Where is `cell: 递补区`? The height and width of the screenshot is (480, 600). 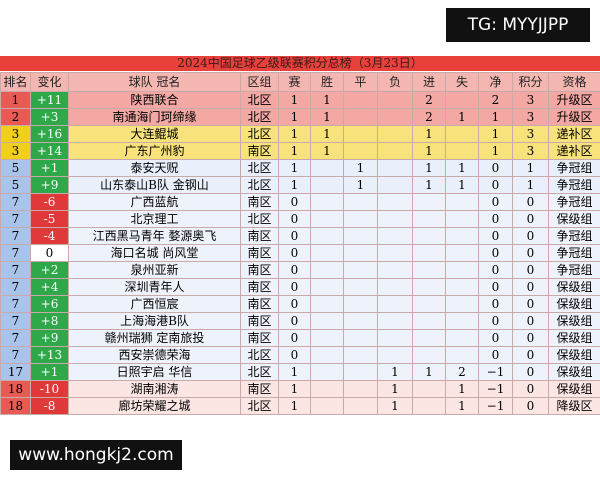 cell: 递补区 is located at coordinates (574, 134).